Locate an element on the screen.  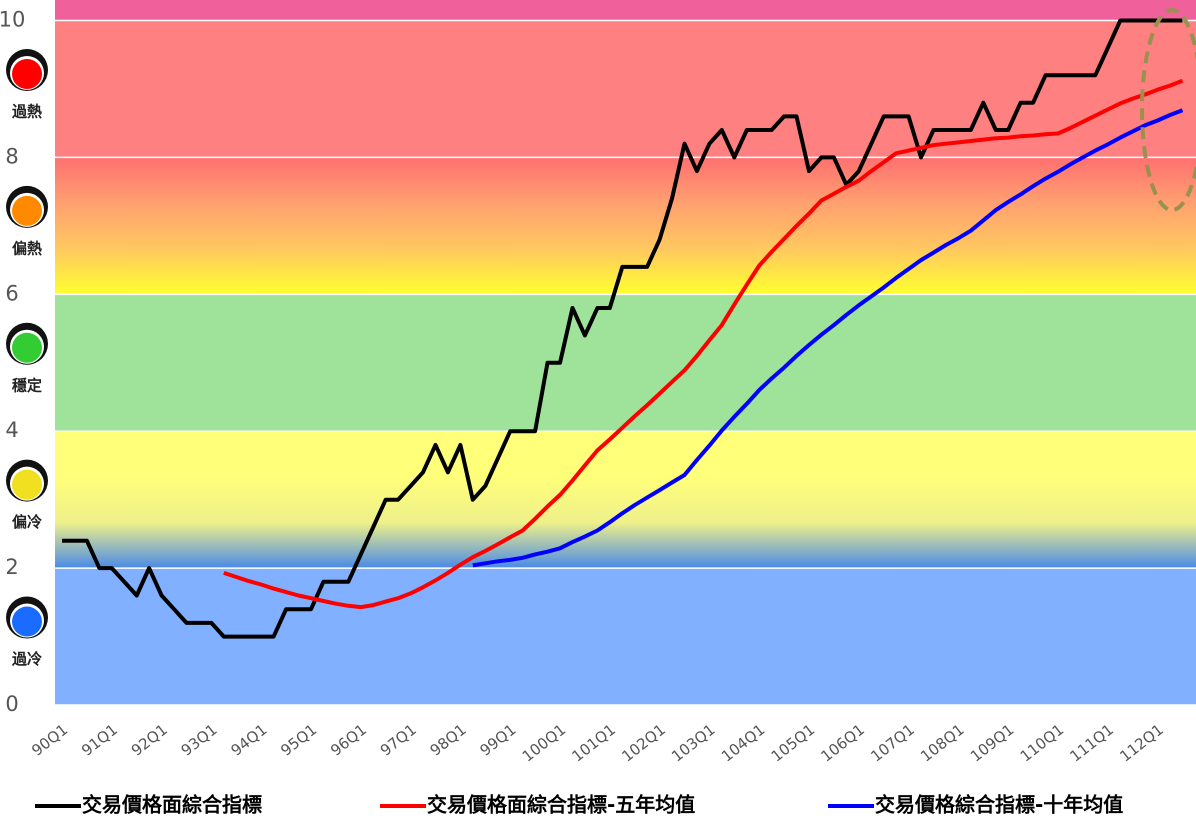
zone-label: 過冷 is located at coordinates (26, 659).